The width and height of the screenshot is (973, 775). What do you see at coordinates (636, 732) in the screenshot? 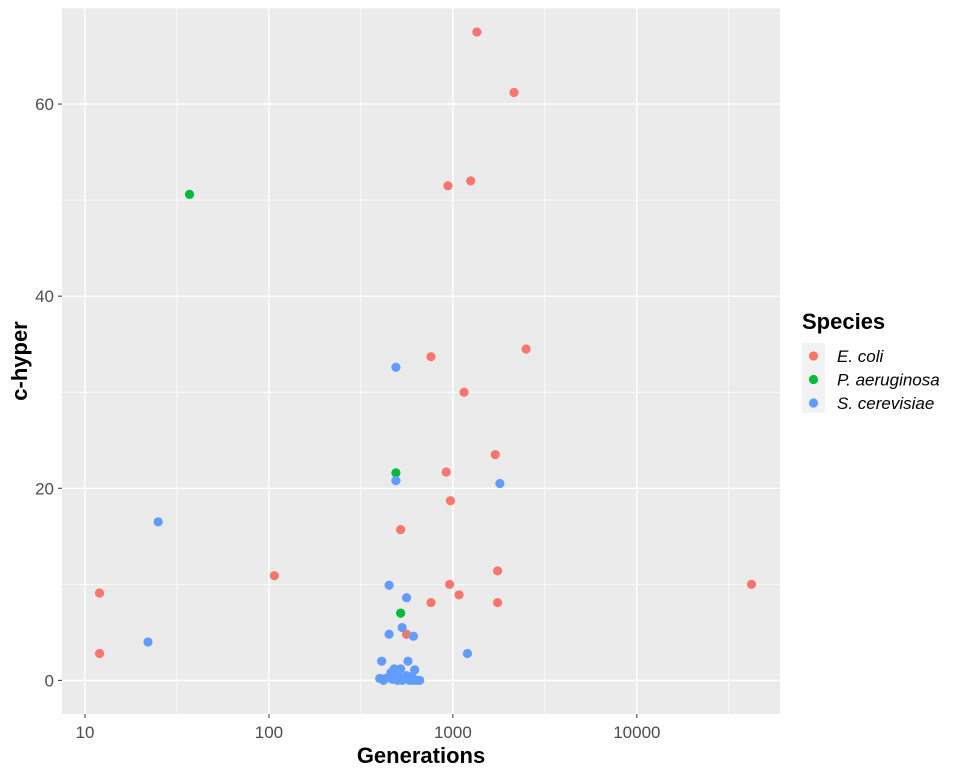
I see `x-tick-label: 10000` at bounding box center [636, 732].